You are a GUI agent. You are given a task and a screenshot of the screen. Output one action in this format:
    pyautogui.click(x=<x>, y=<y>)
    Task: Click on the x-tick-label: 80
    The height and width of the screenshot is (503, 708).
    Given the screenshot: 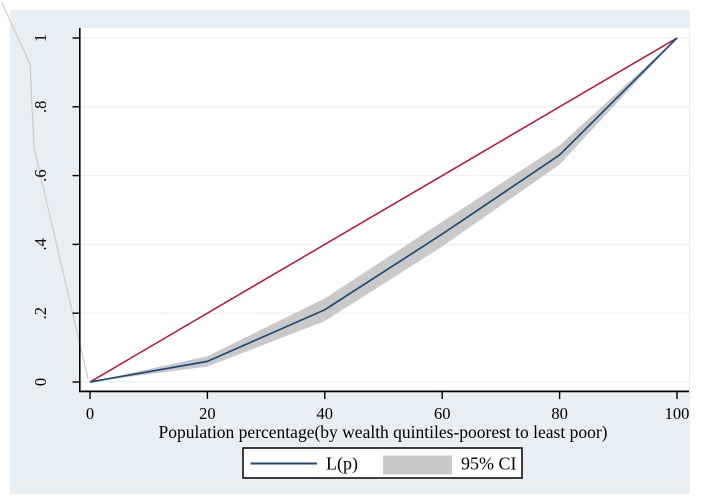 What is the action you would take?
    pyautogui.click(x=559, y=413)
    